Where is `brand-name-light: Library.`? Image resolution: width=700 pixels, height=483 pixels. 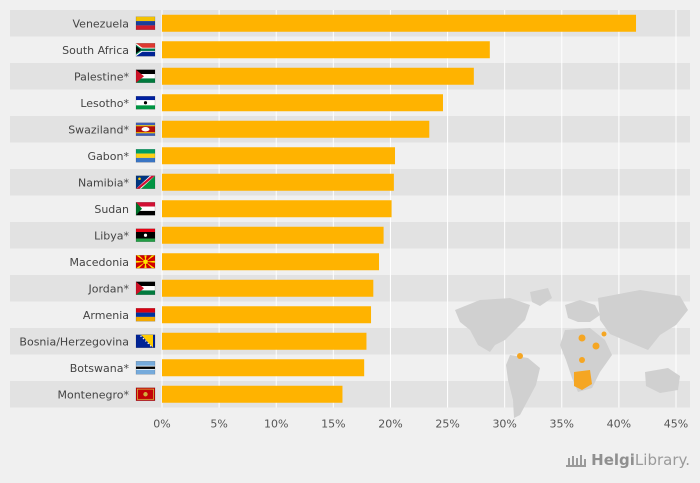
brand-name-light: Library. is located at coordinates (662, 460).